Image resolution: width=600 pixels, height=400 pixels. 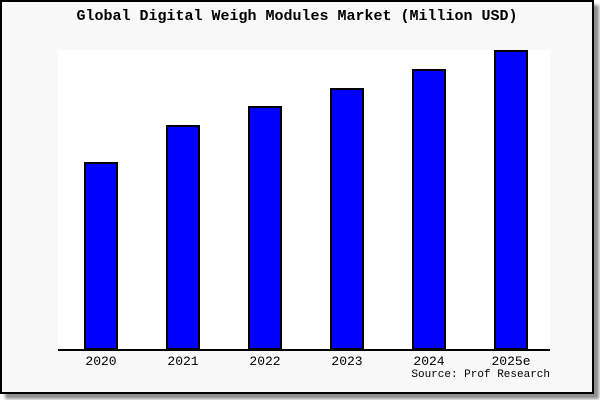 I want to click on bar-2022, so click(x=265, y=227).